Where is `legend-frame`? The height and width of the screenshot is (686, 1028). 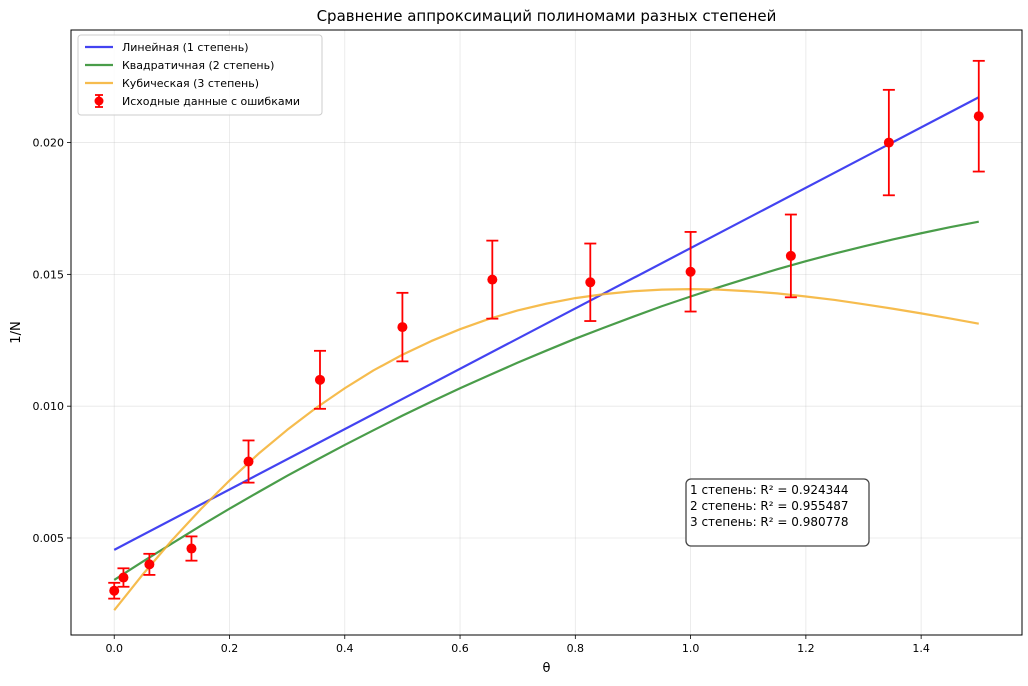 legend-frame is located at coordinates (200, 75).